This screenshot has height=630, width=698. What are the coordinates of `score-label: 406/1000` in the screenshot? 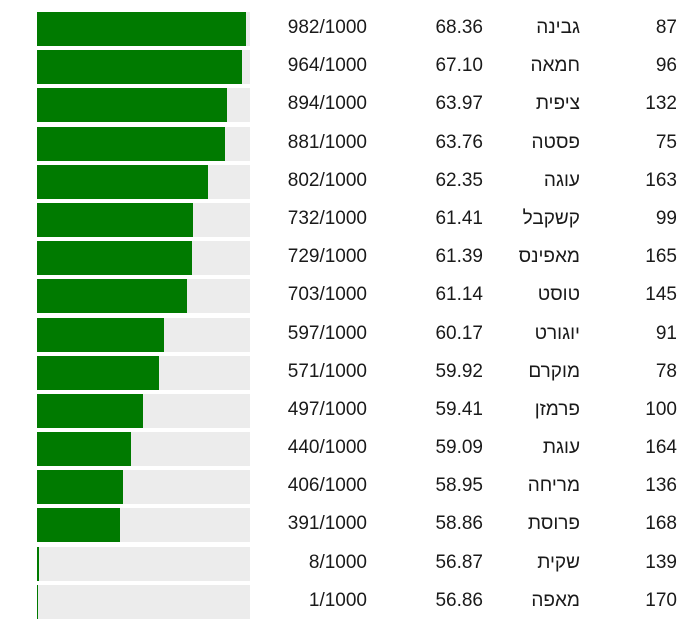 It's located at (327, 486).